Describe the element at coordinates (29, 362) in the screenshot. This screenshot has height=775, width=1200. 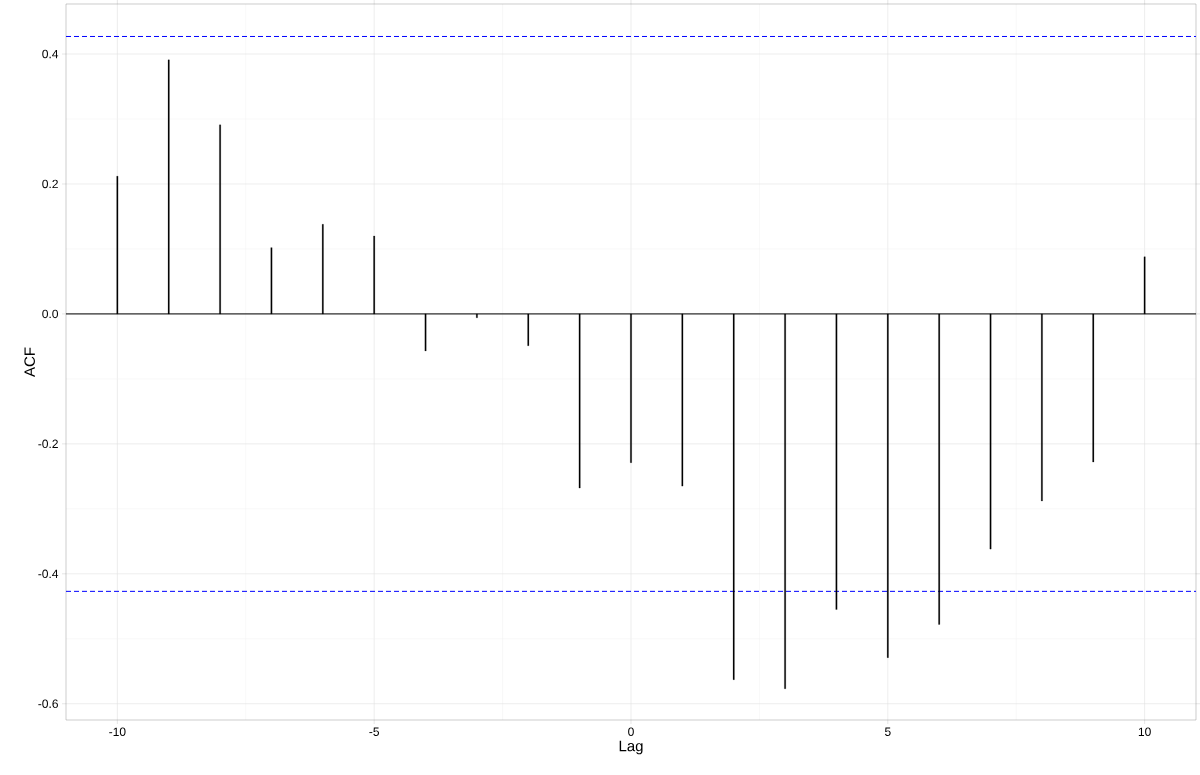
I see `y-axis-title: ACF` at that location.